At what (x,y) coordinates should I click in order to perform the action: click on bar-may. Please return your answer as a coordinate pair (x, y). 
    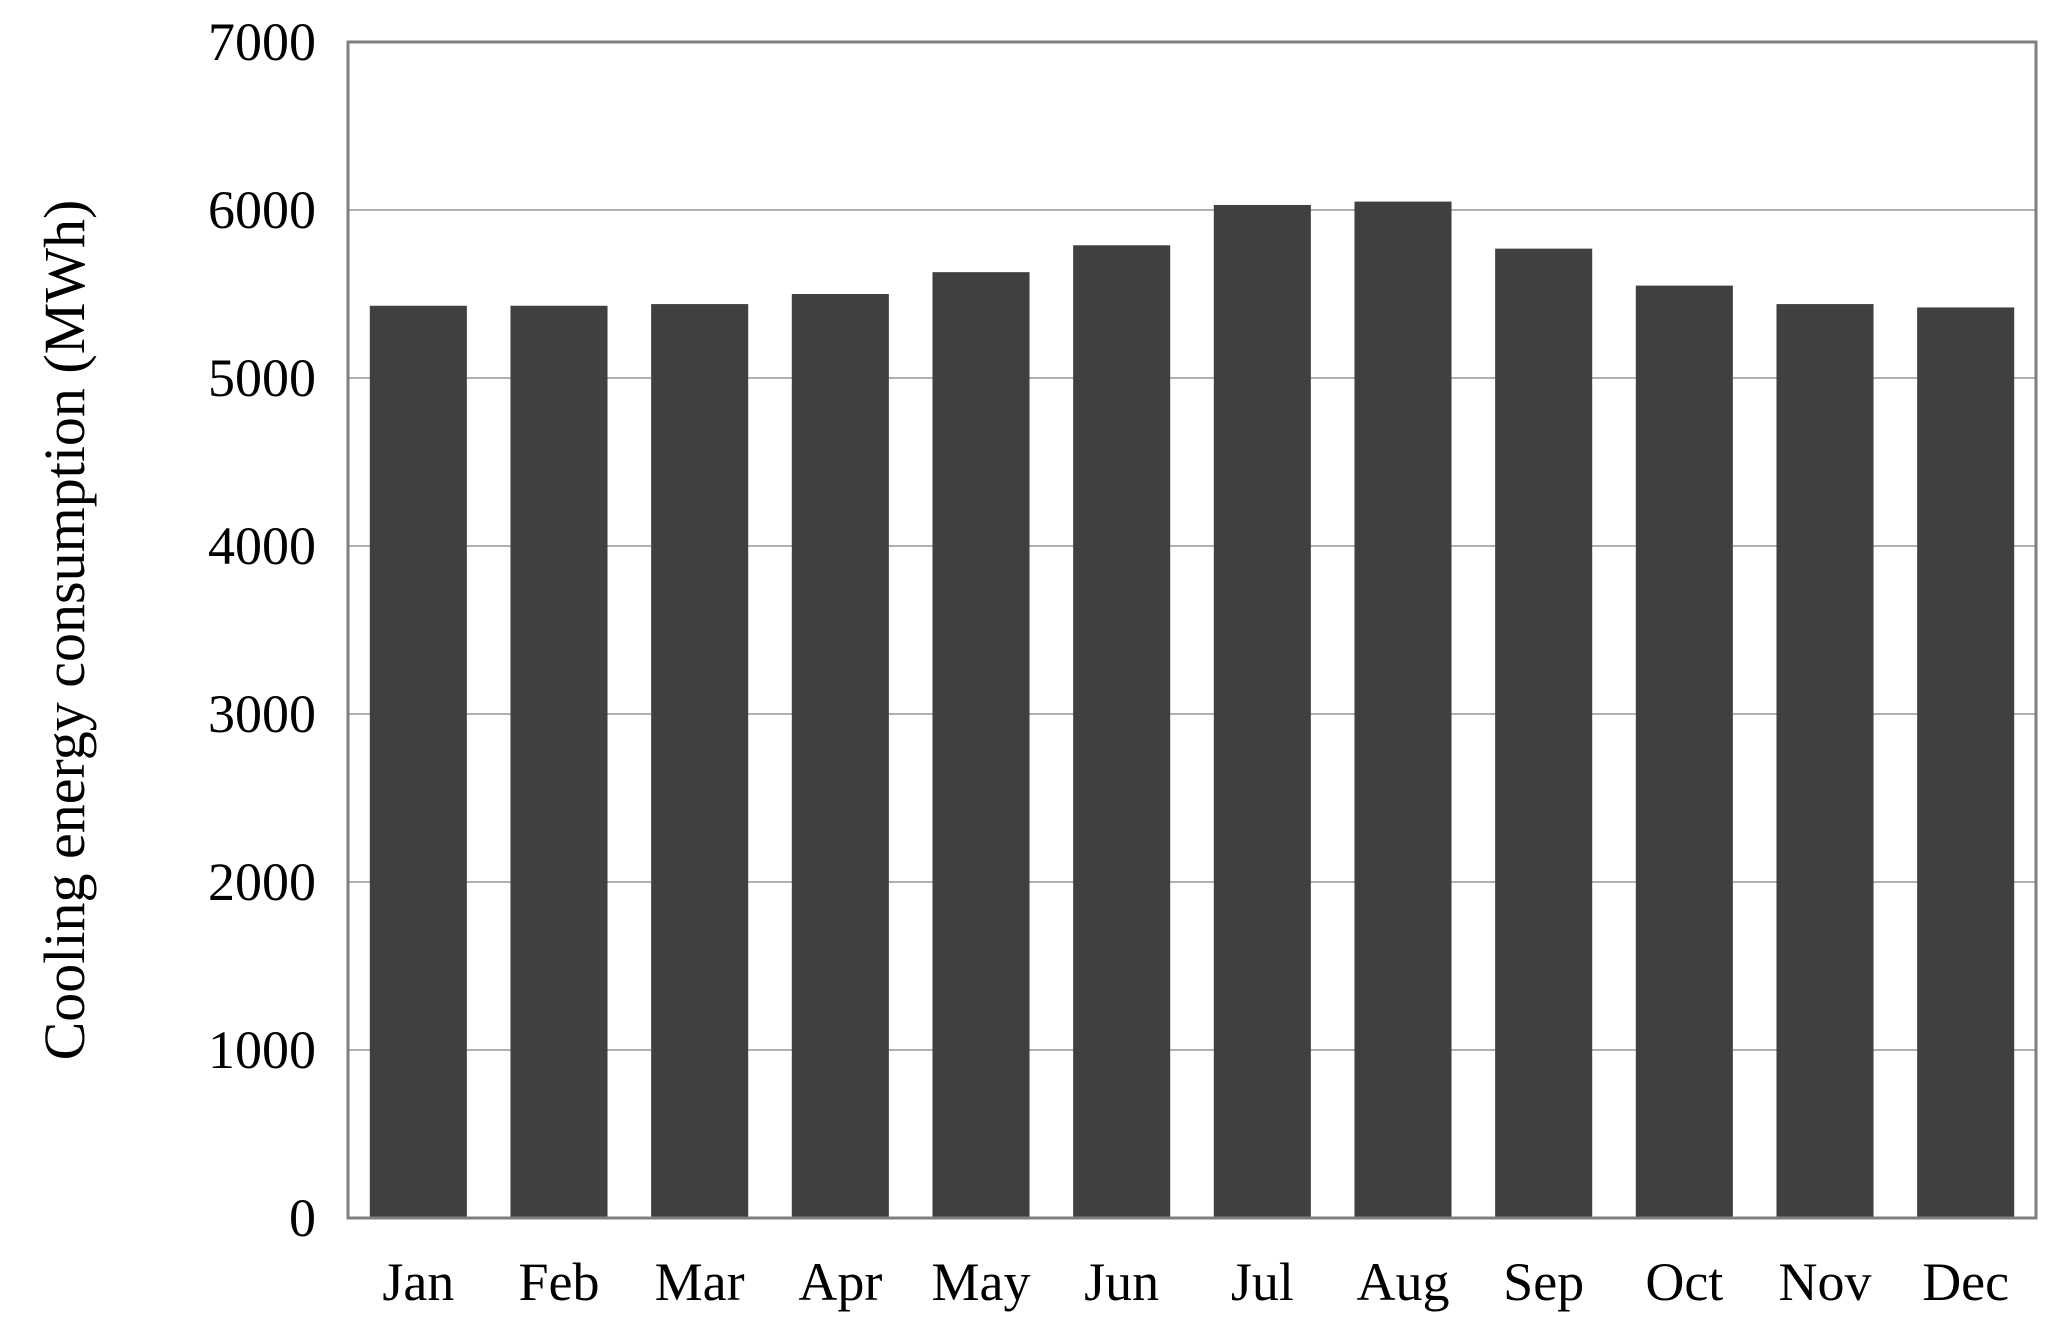
    Looking at the image, I should click on (981, 745).